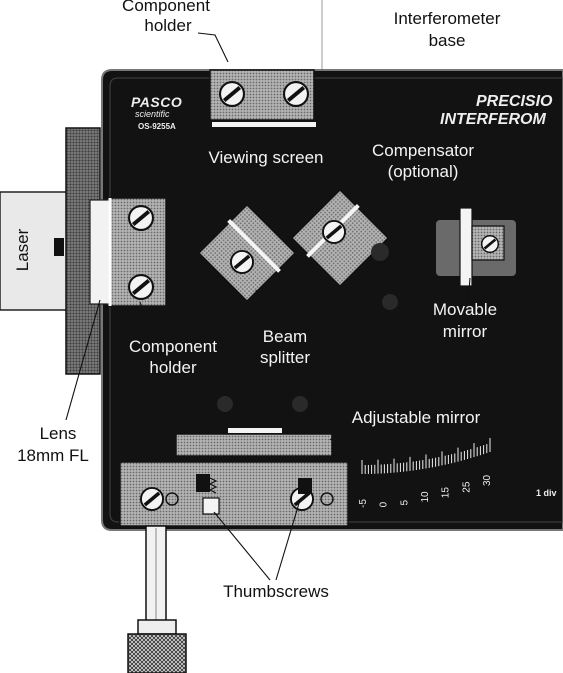 The width and height of the screenshot is (563, 673). What do you see at coordinates (465, 331) in the screenshot?
I see `movable-mirror-label-2: mirror` at bounding box center [465, 331].